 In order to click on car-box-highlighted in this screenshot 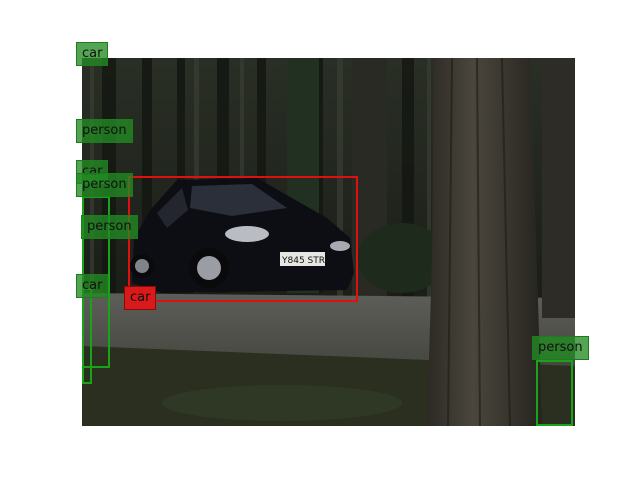, I will do `click(243, 239)`.